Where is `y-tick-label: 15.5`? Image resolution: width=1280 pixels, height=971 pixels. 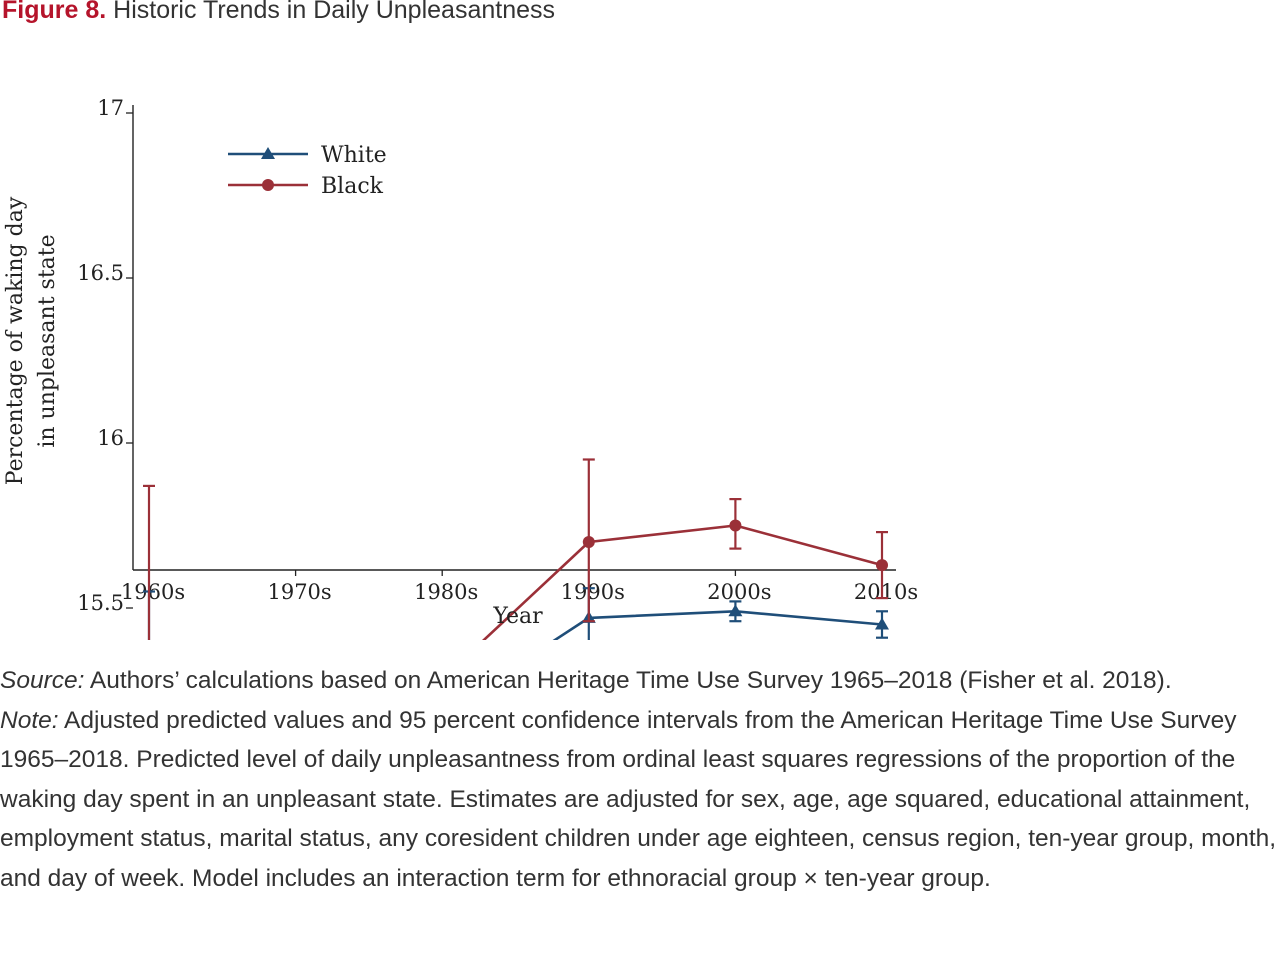
y-tick-label: 15.5 is located at coordinates (100, 603).